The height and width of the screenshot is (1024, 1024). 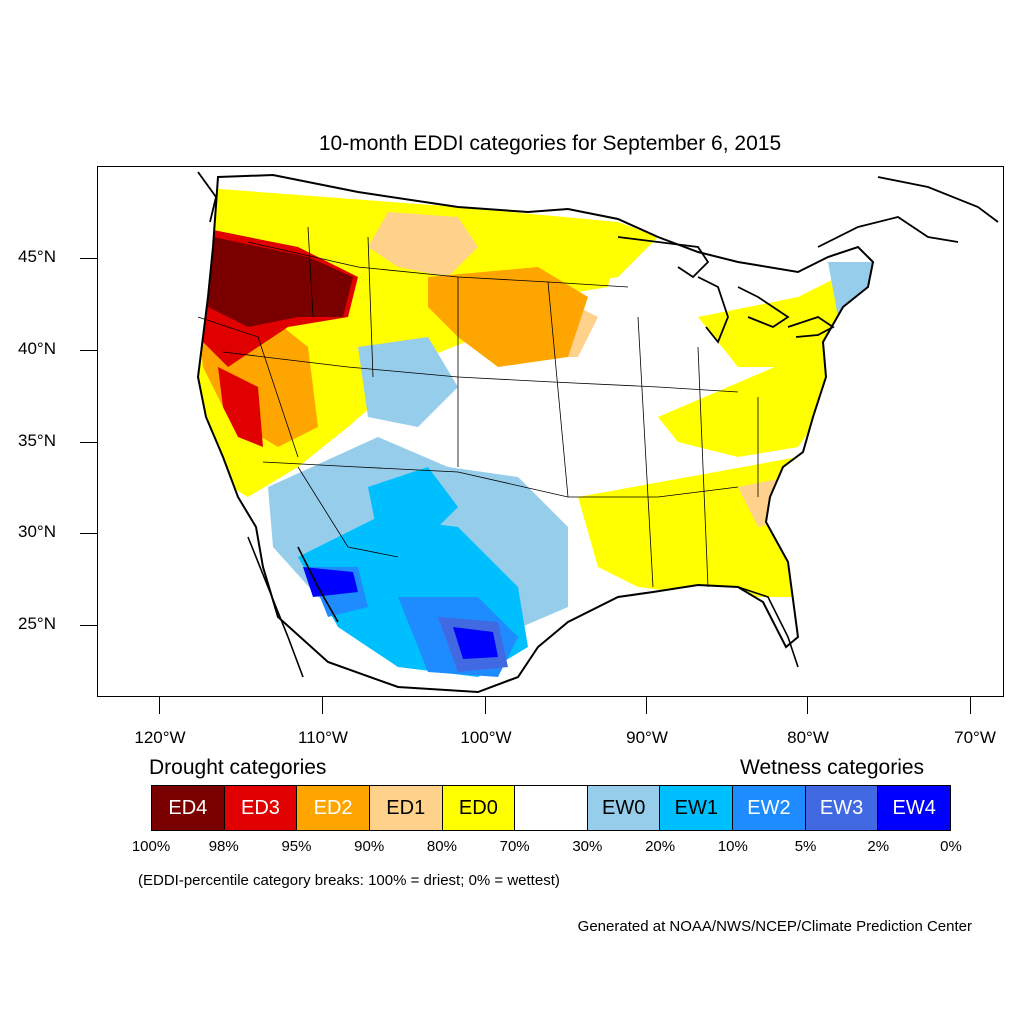 What do you see at coordinates (238, 767) in the screenshot?
I see `drought-heading: Drought categories` at bounding box center [238, 767].